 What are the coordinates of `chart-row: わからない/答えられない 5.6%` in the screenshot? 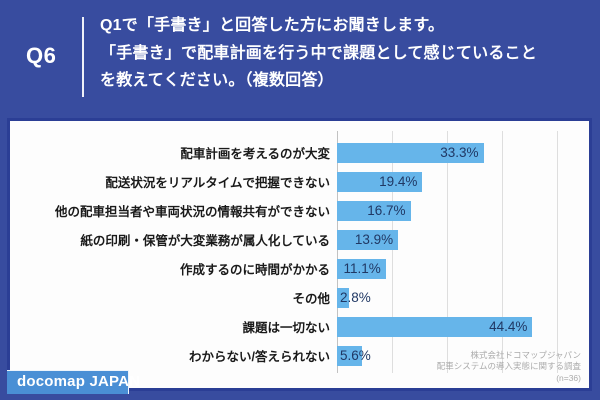 It's located at (298, 355).